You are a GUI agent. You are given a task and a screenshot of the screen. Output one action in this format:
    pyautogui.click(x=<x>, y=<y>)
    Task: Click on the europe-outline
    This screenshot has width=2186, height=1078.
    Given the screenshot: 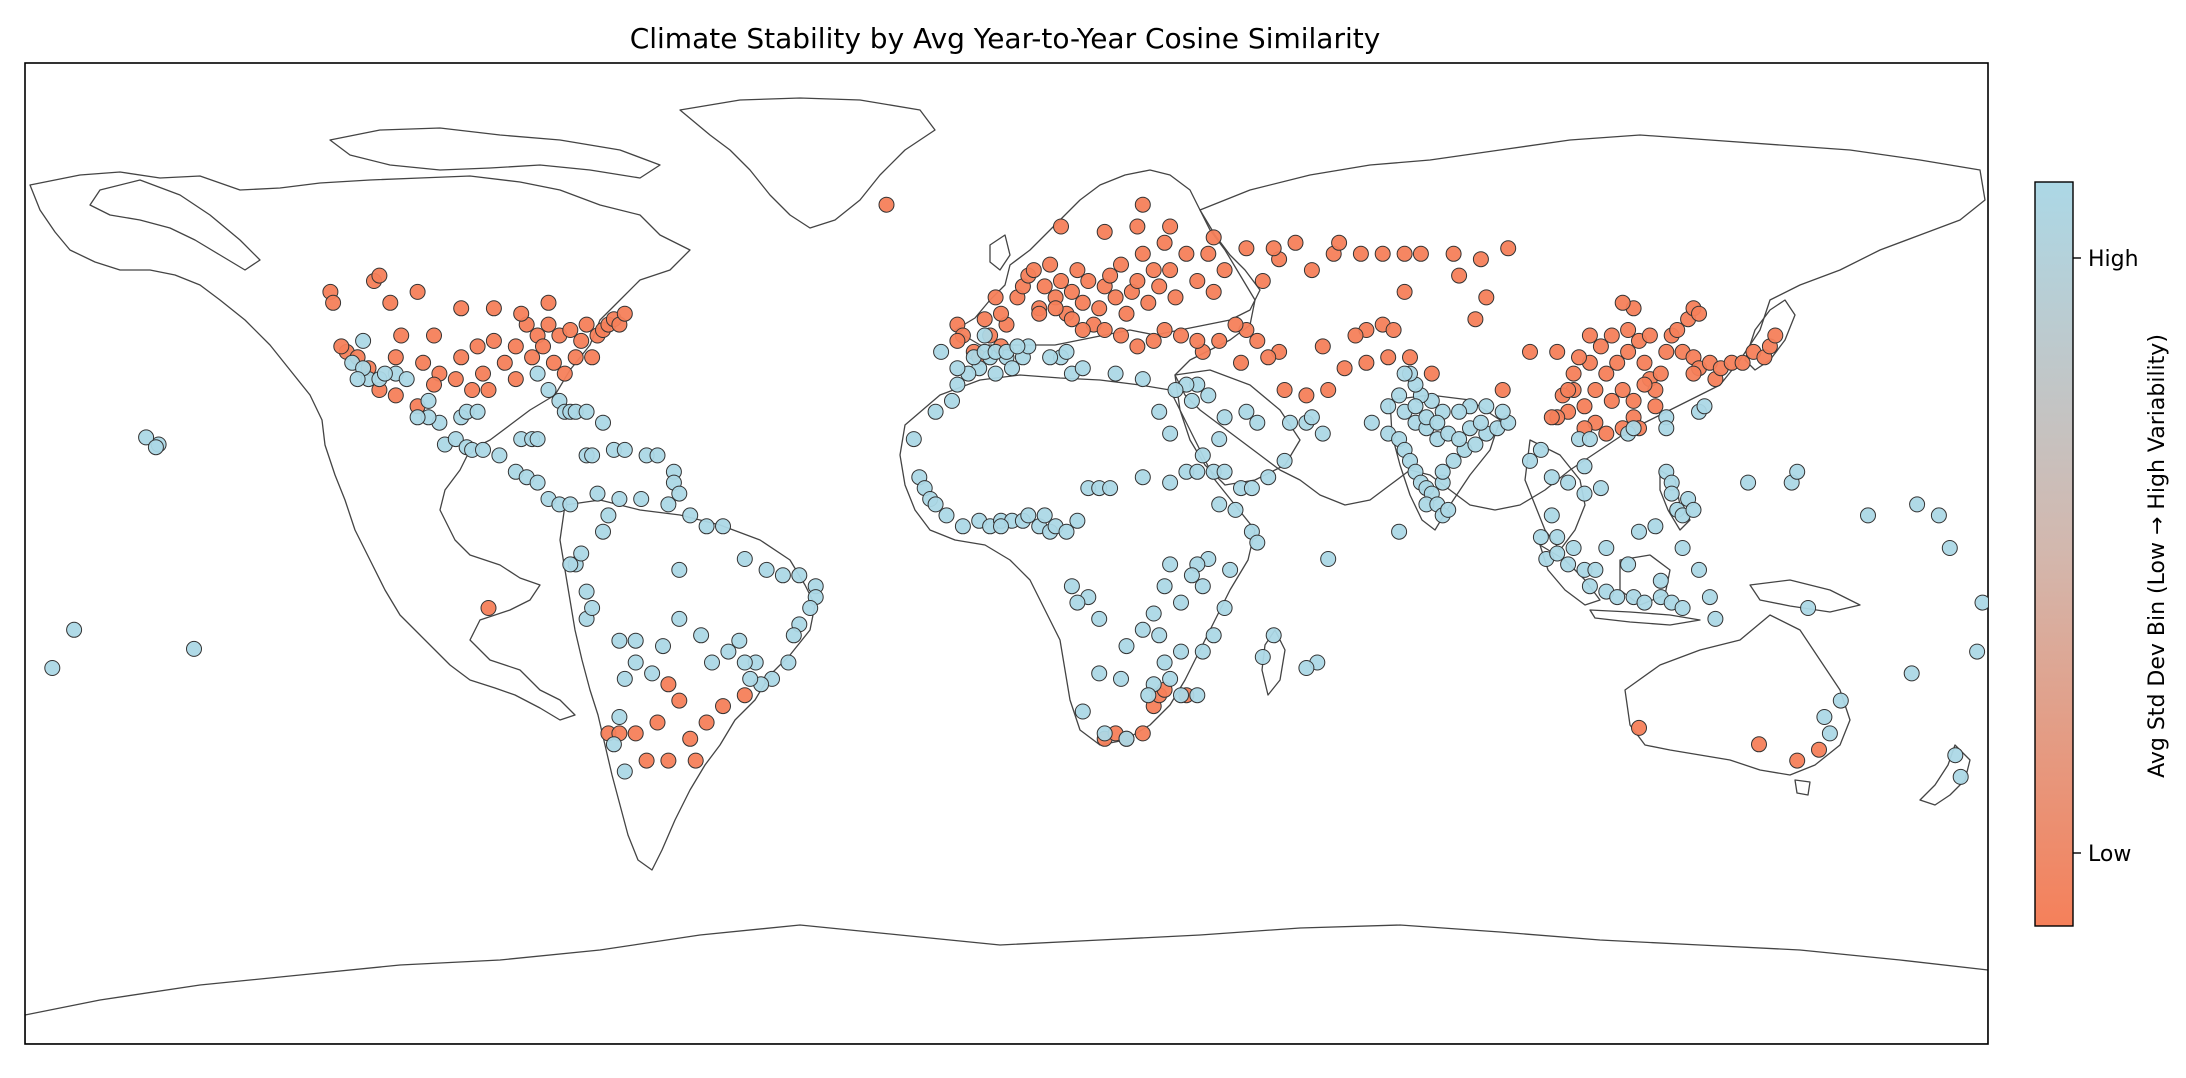 What is the action you would take?
    pyautogui.click(x=1107, y=257)
    